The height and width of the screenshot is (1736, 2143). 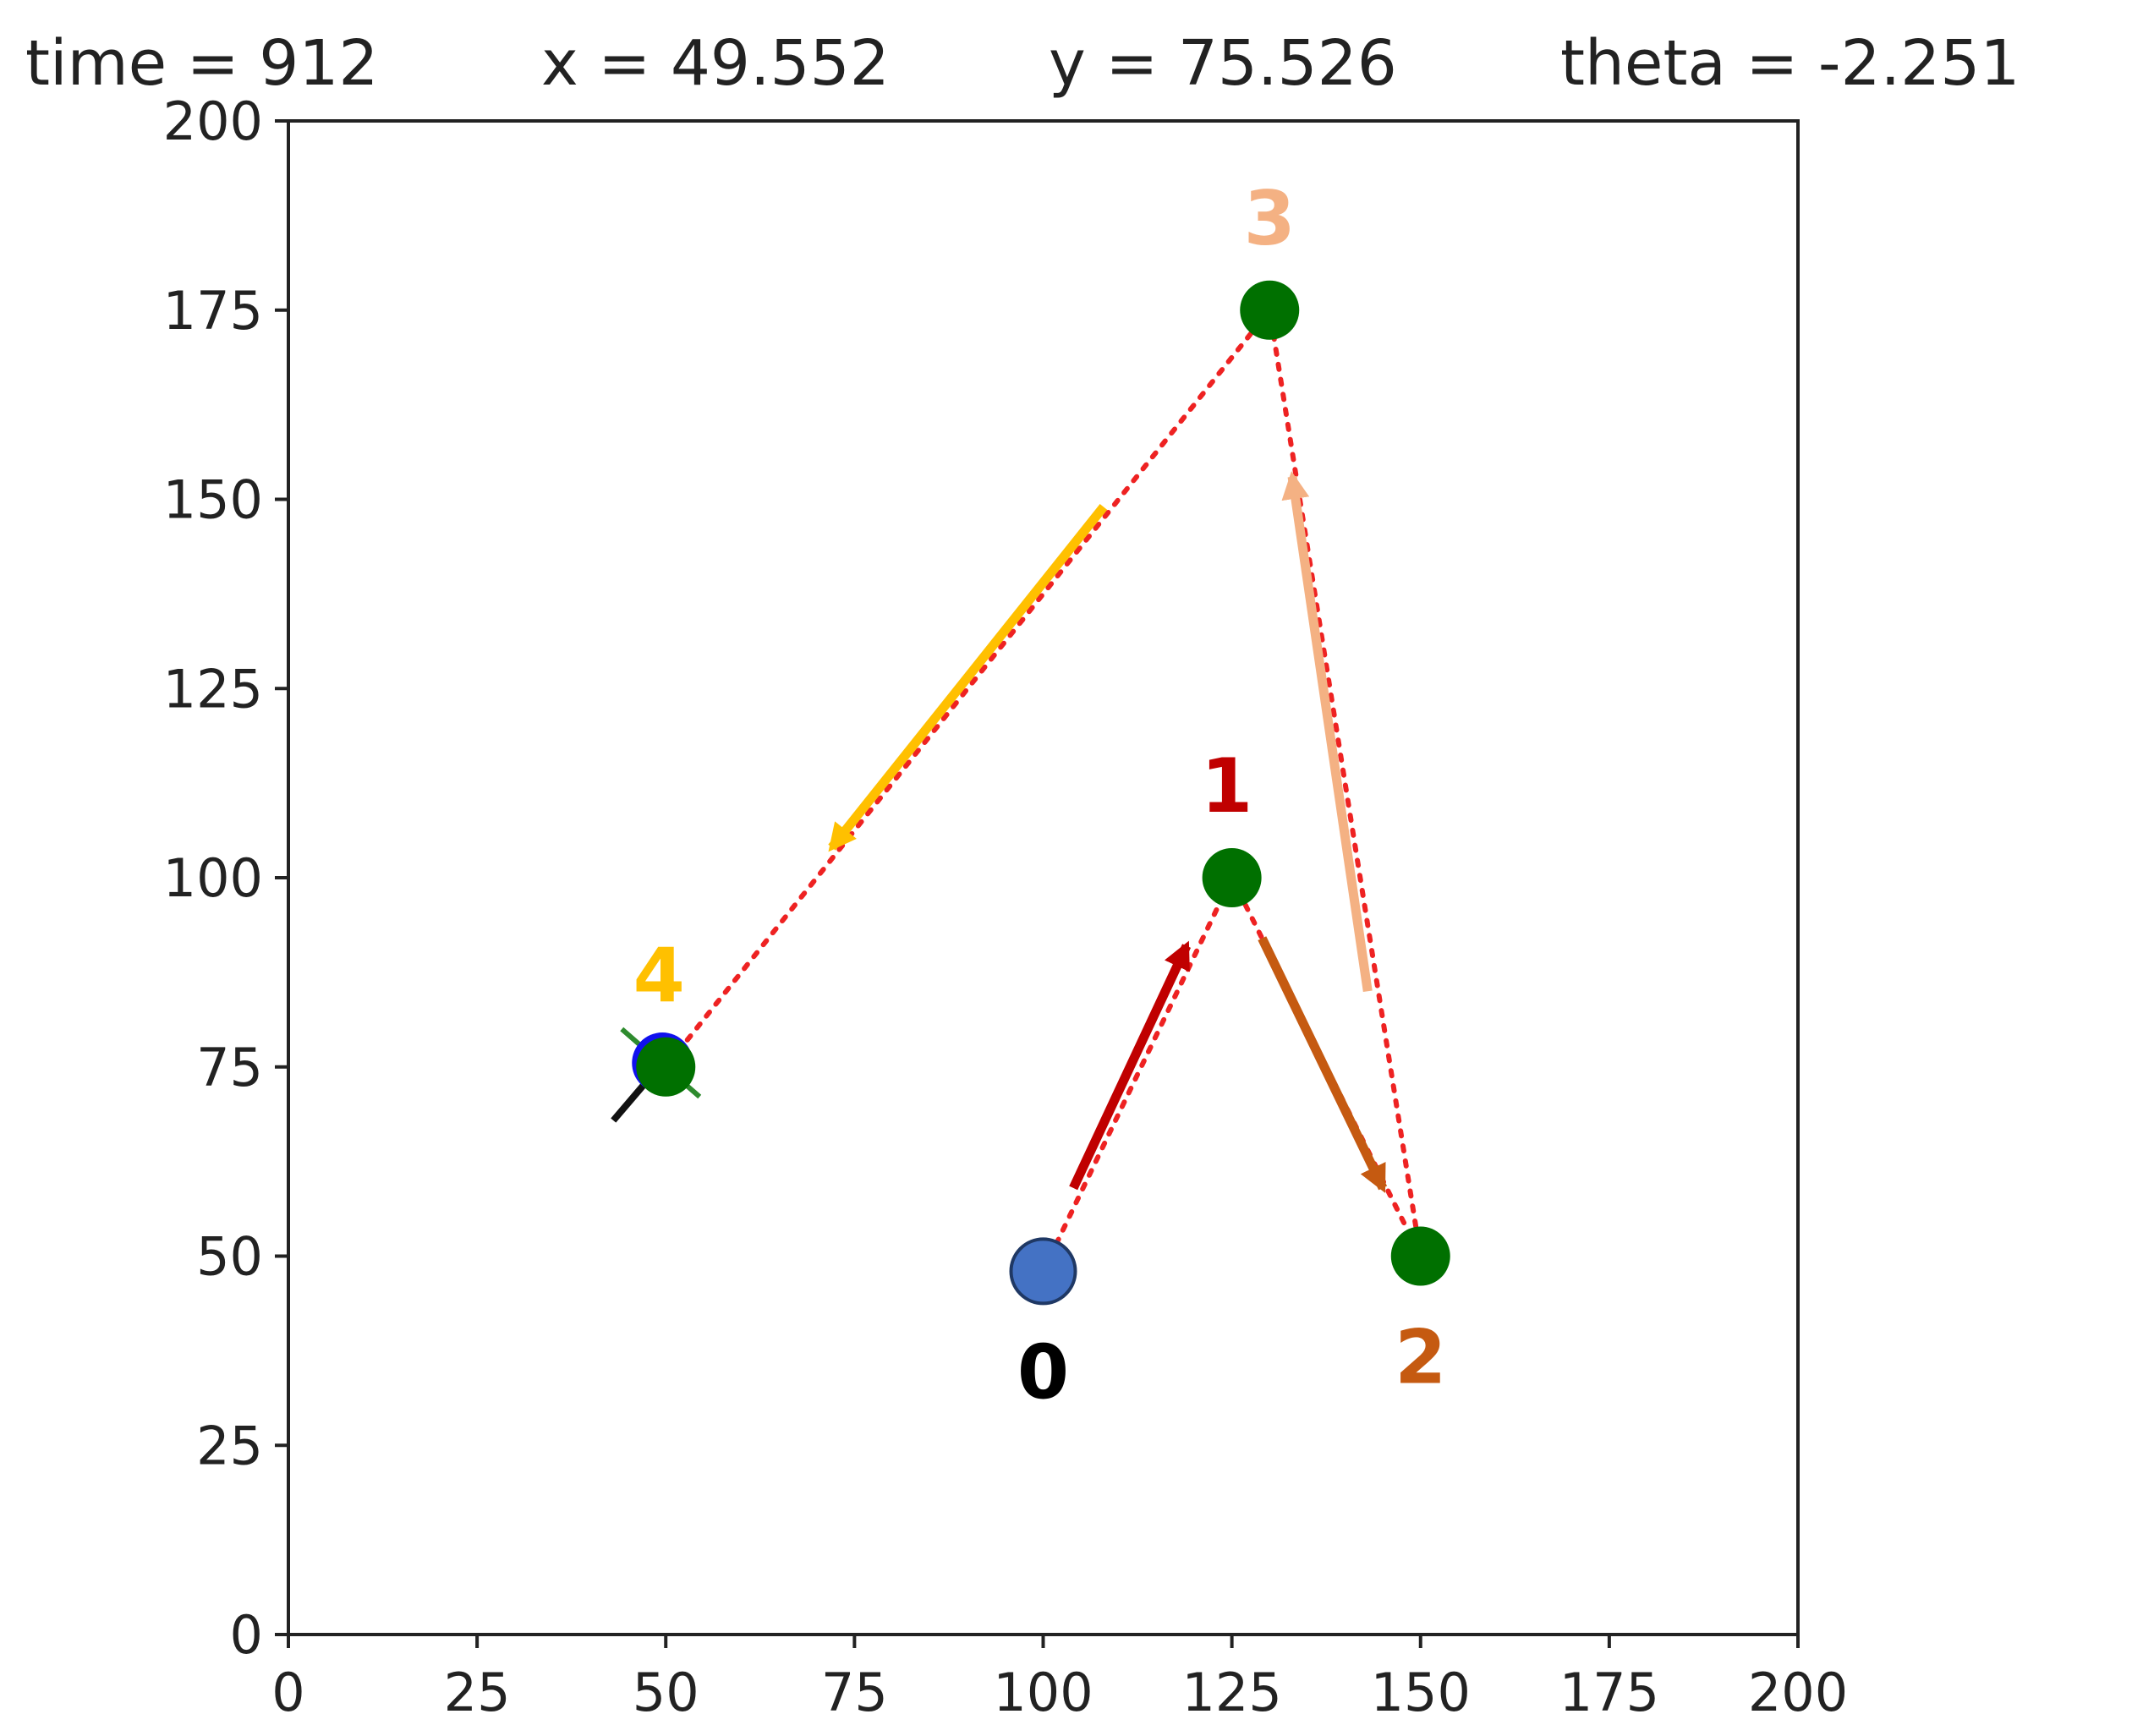 What do you see at coordinates (1043, 1271) in the screenshot?
I see `start-point` at bounding box center [1043, 1271].